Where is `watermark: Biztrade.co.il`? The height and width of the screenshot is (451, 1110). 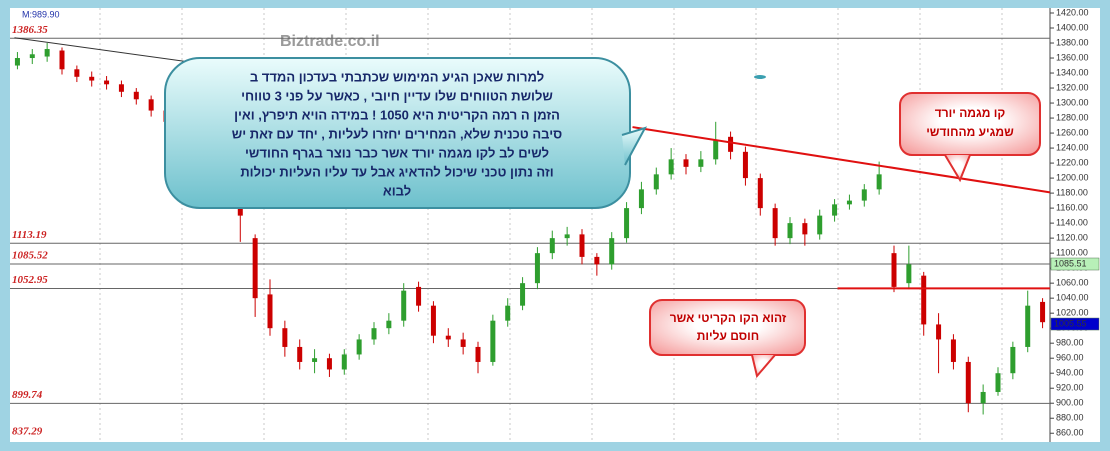
watermark: Biztrade.co.il is located at coordinates (330, 41).